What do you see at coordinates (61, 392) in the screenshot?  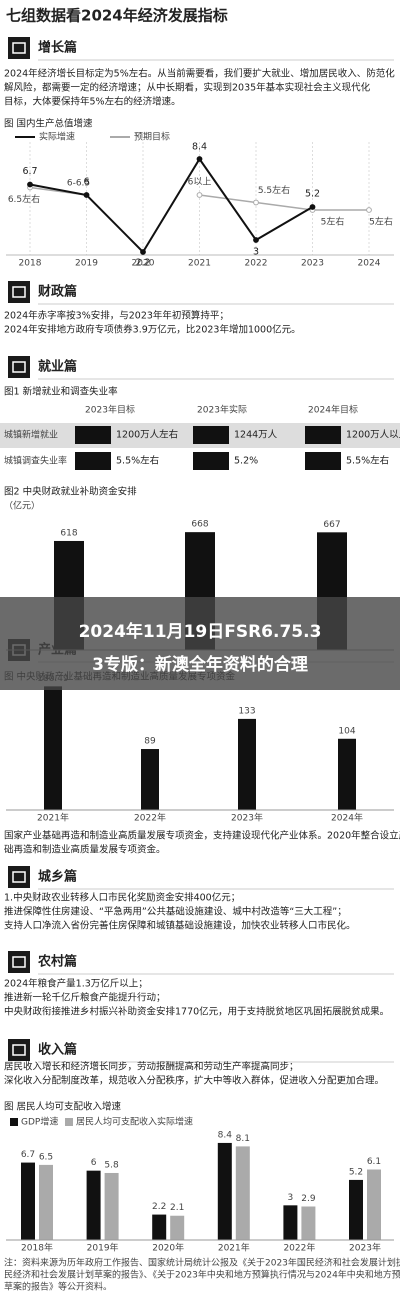 I see `table-title: 图1 新增就业和调查失业率` at bounding box center [61, 392].